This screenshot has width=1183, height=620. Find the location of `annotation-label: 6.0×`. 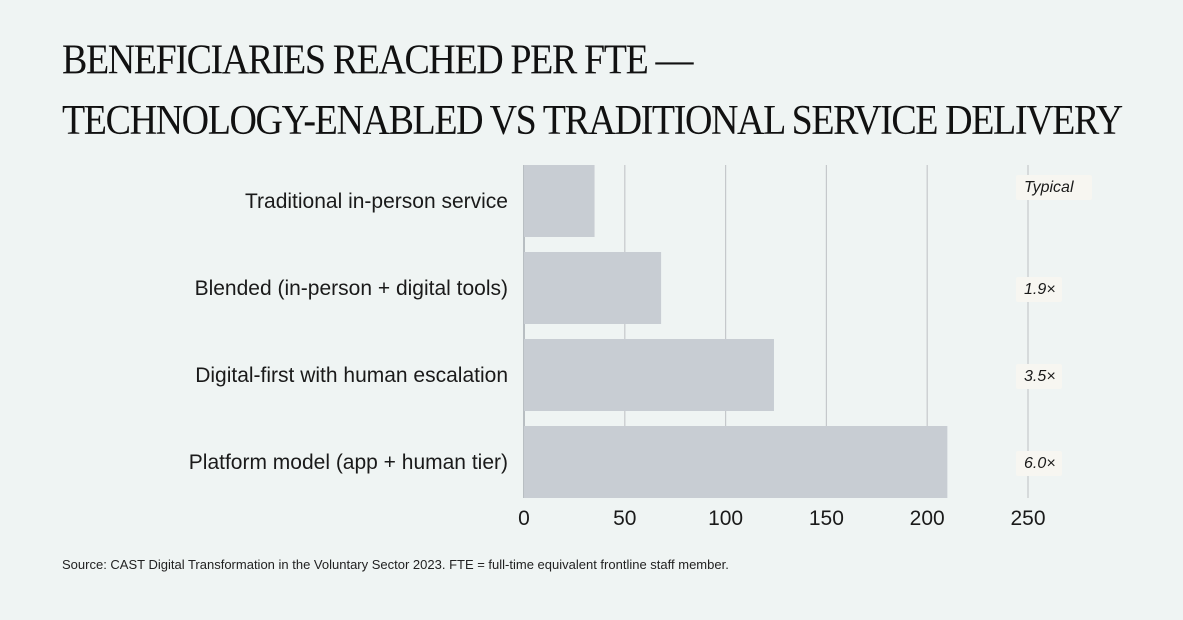

annotation-label: 6.0× is located at coordinates (1040, 463).